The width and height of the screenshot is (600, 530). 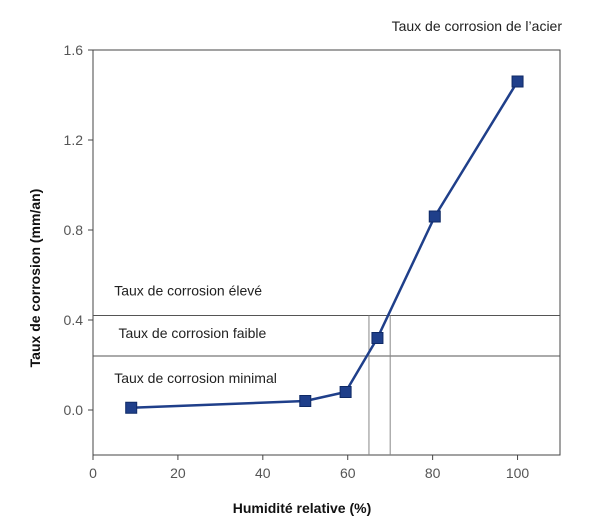 I want to click on x-tick-label: 40, so click(x=263, y=473).